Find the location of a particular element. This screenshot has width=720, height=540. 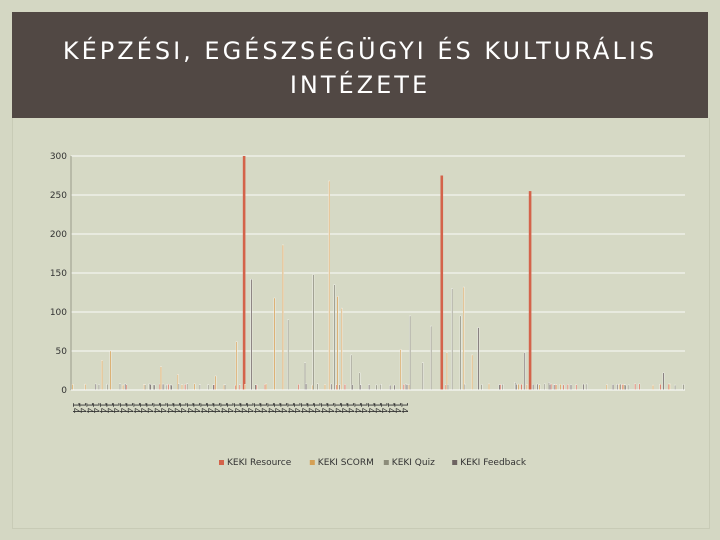

legend-item: KEKI Resource is located at coordinates (255, 463).